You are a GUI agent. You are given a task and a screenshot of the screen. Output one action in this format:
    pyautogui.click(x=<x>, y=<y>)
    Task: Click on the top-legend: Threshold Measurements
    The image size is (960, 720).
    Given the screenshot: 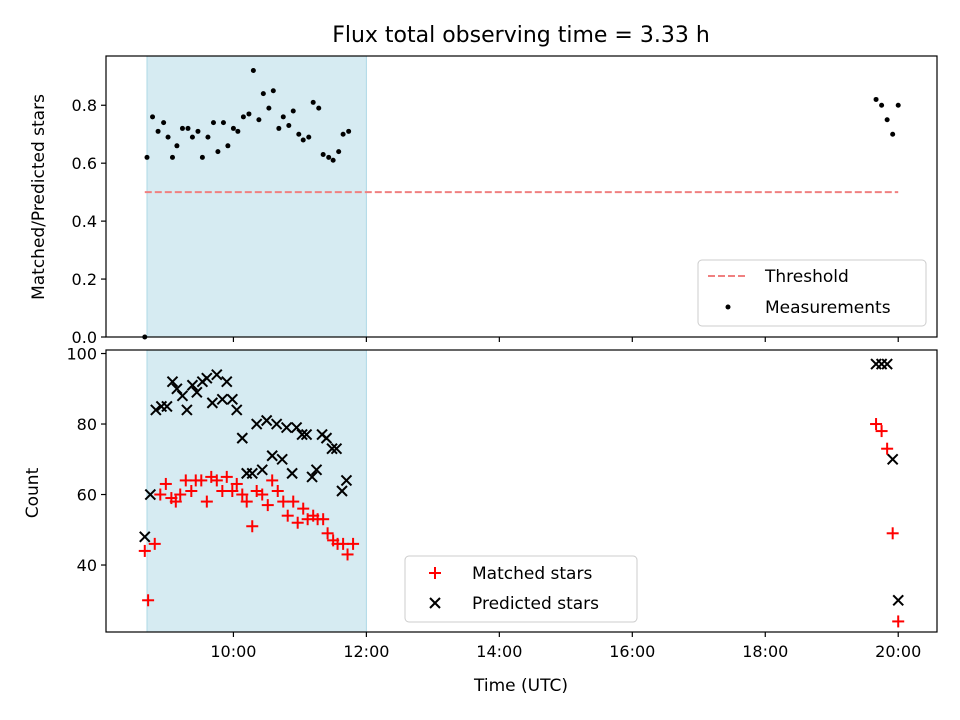 What is the action you would take?
    pyautogui.click(x=812, y=293)
    